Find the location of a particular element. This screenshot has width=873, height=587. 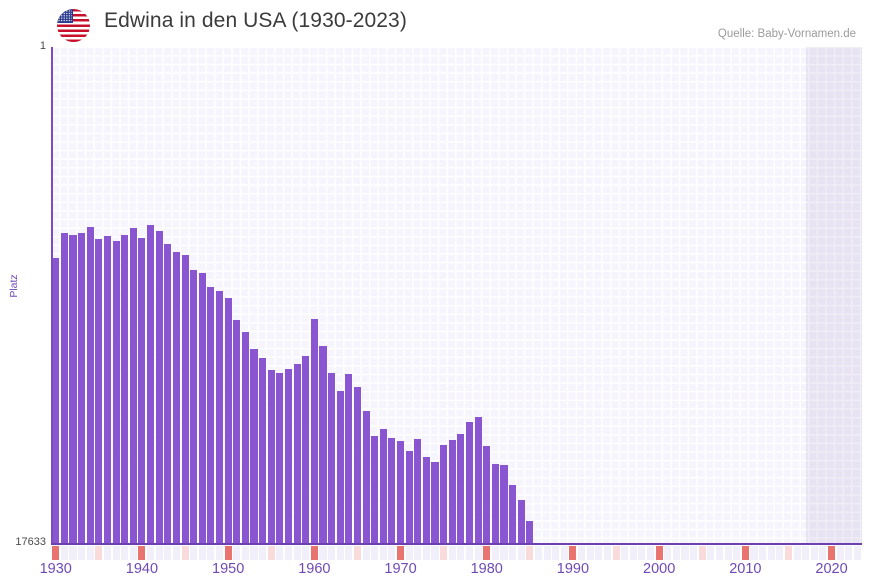

x-tick-label-1970: 1970 is located at coordinates (400, 569).